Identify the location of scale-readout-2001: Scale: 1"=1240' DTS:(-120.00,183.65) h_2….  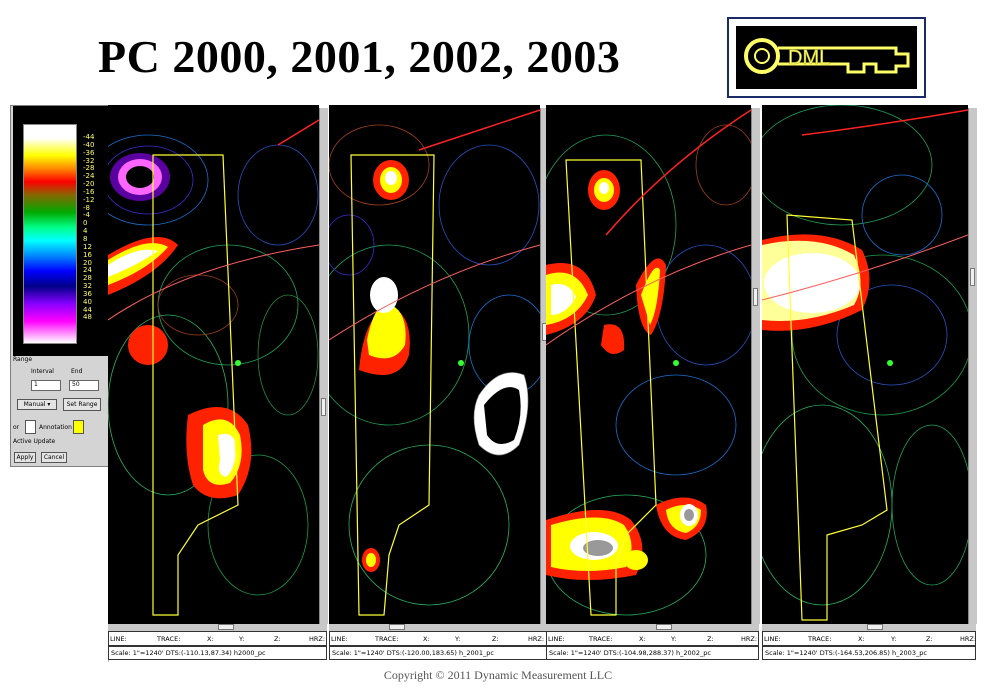
(438, 653).